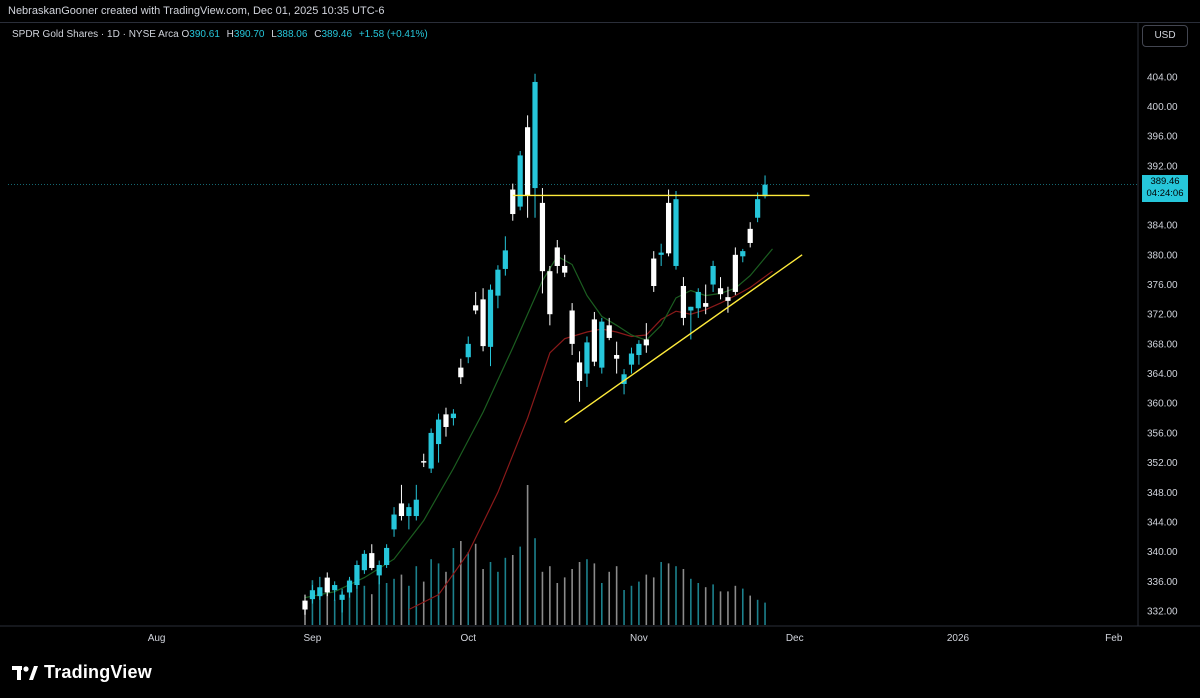 Image resolution: width=1200 pixels, height=698 pixels. I want to click on time-tick-label: Sep, so click(313, 638).